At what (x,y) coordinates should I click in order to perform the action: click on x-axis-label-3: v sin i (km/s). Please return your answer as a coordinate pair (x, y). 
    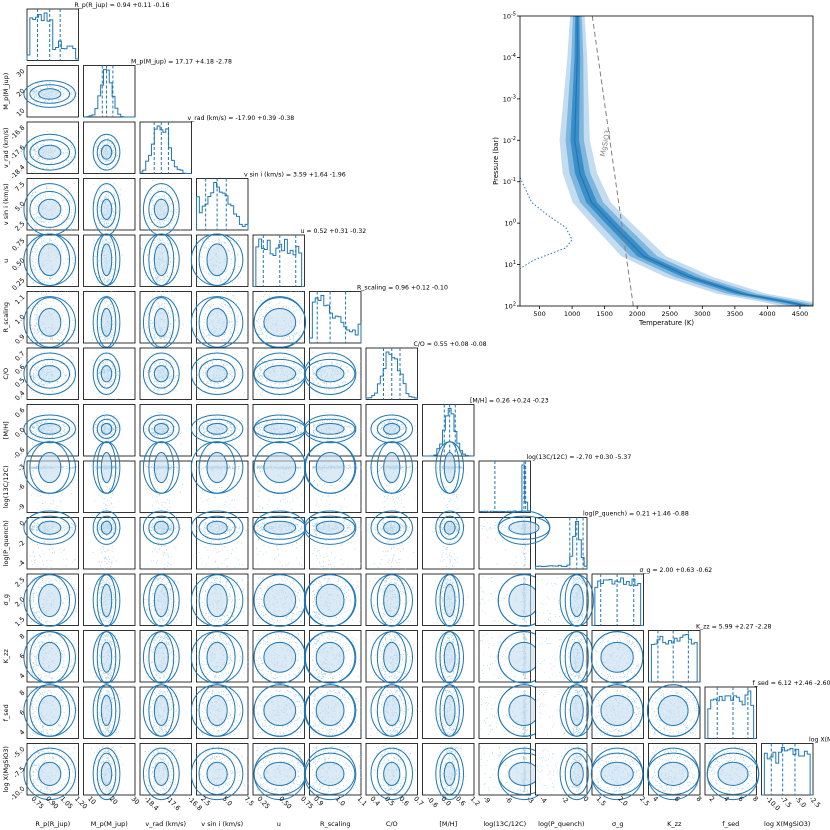
    Looking at the image, I should click on (222, 824).